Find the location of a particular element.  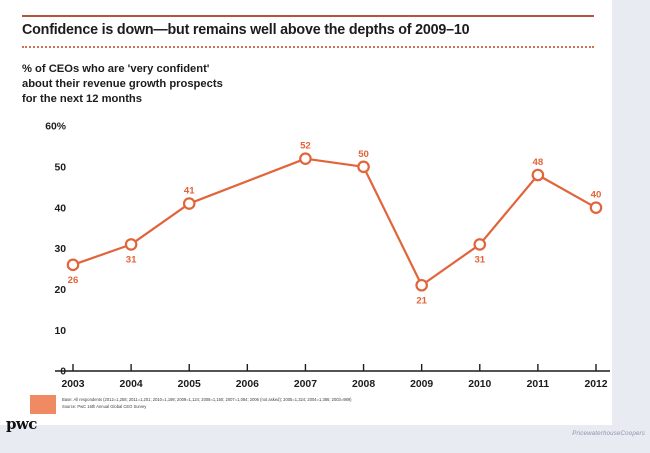

data-point-label: 21 is located at coordinates (421, 300).